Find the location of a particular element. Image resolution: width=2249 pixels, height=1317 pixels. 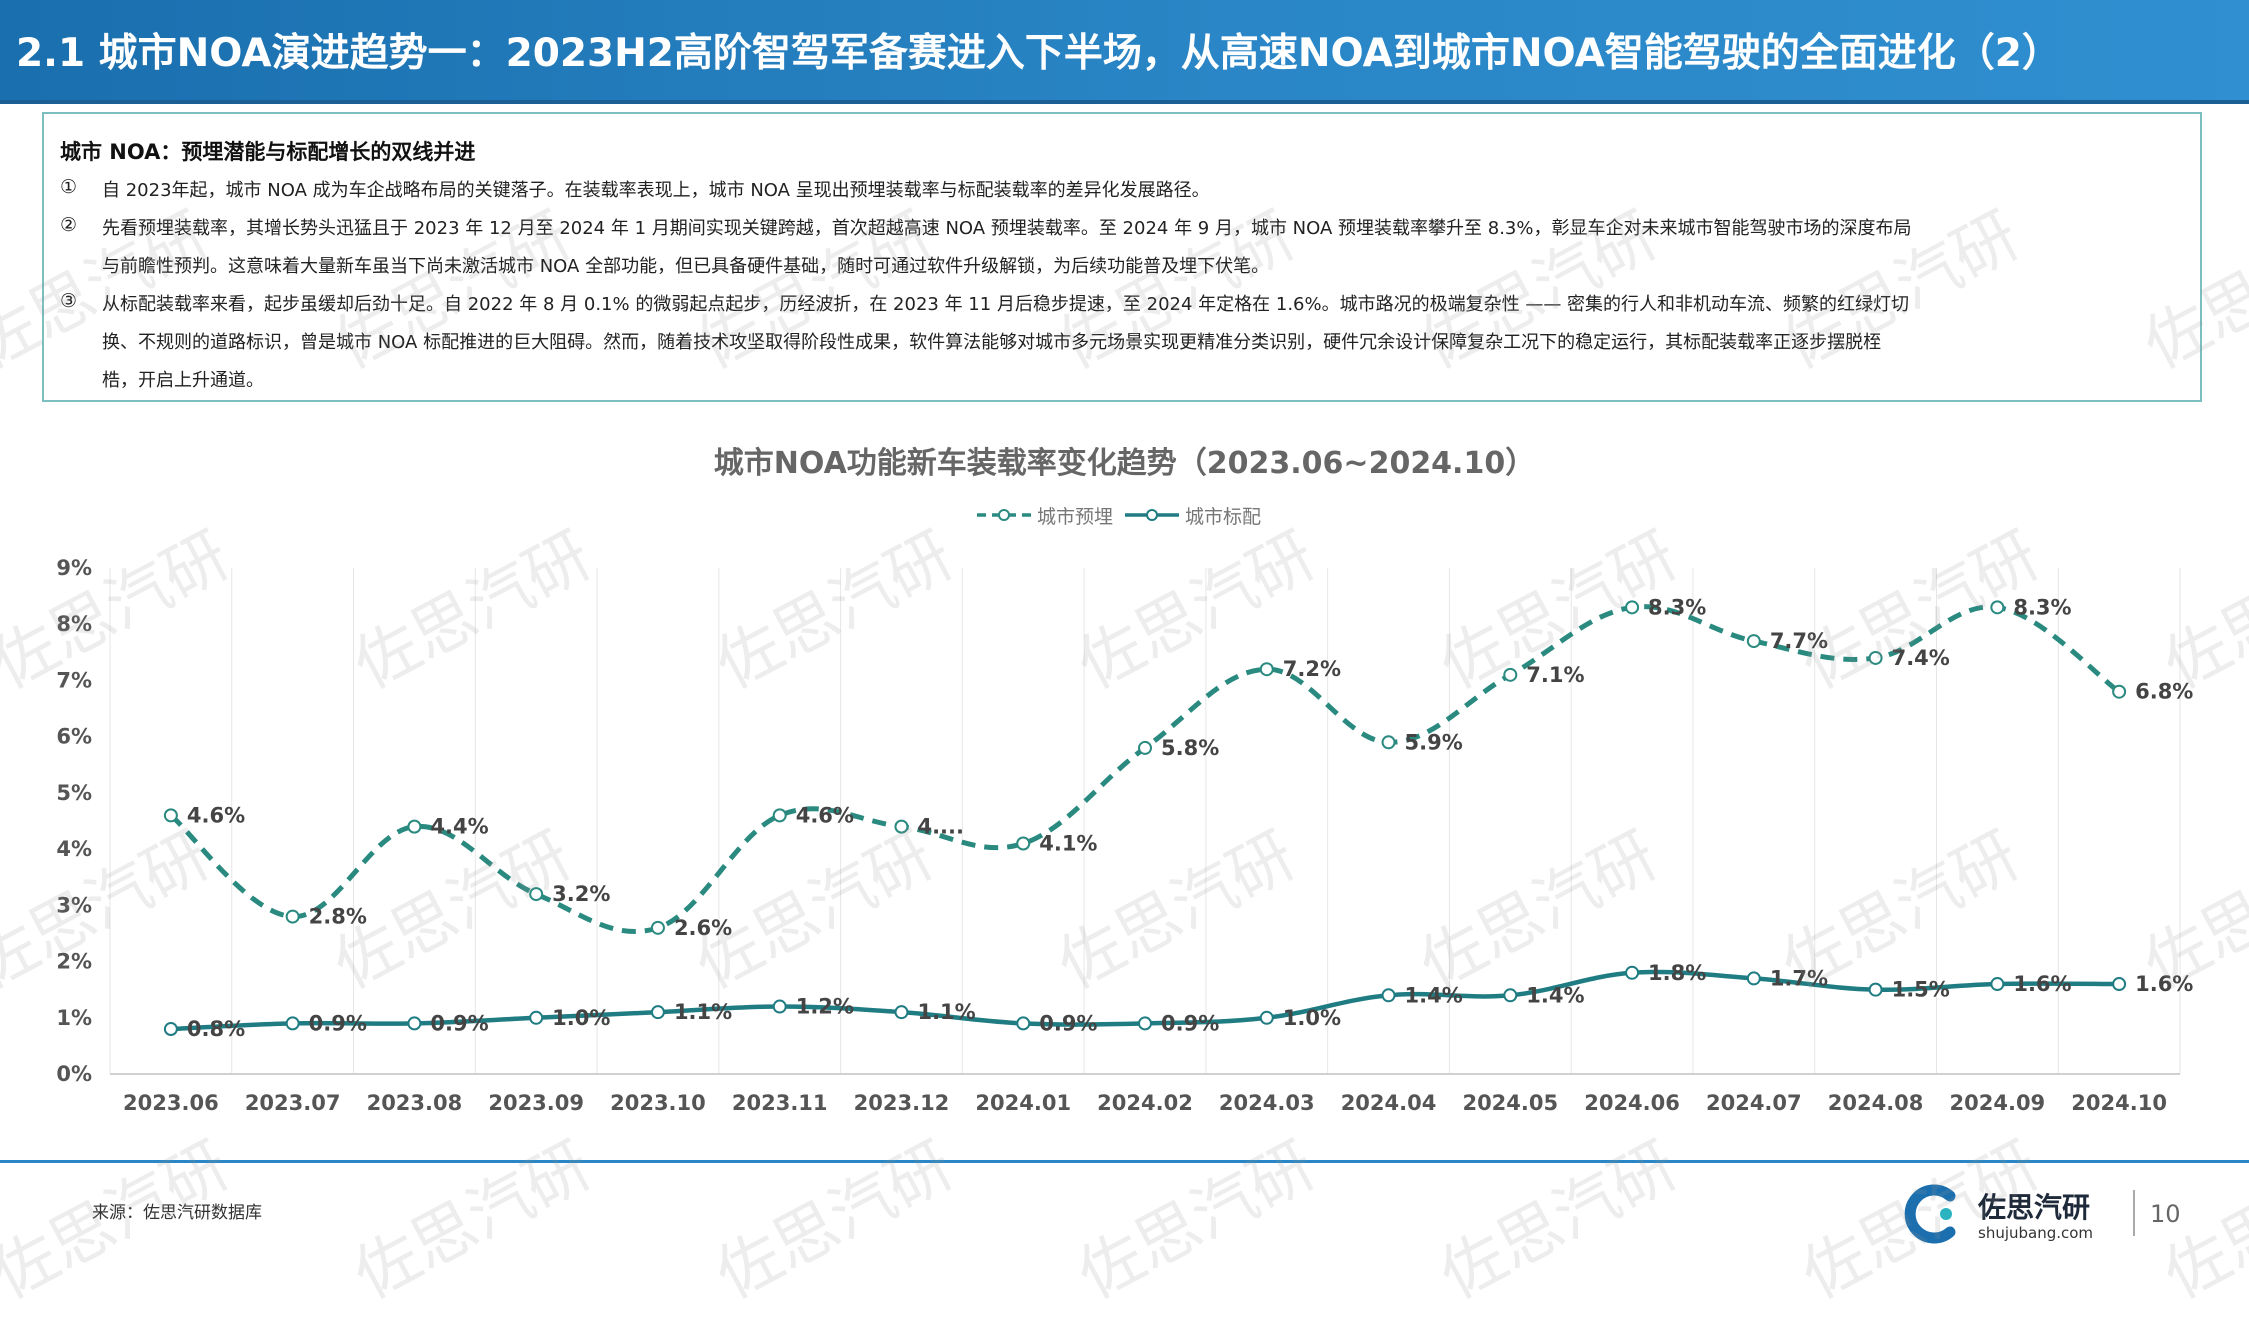

data-label: 7.1% is located at coordinates (1555, 675).